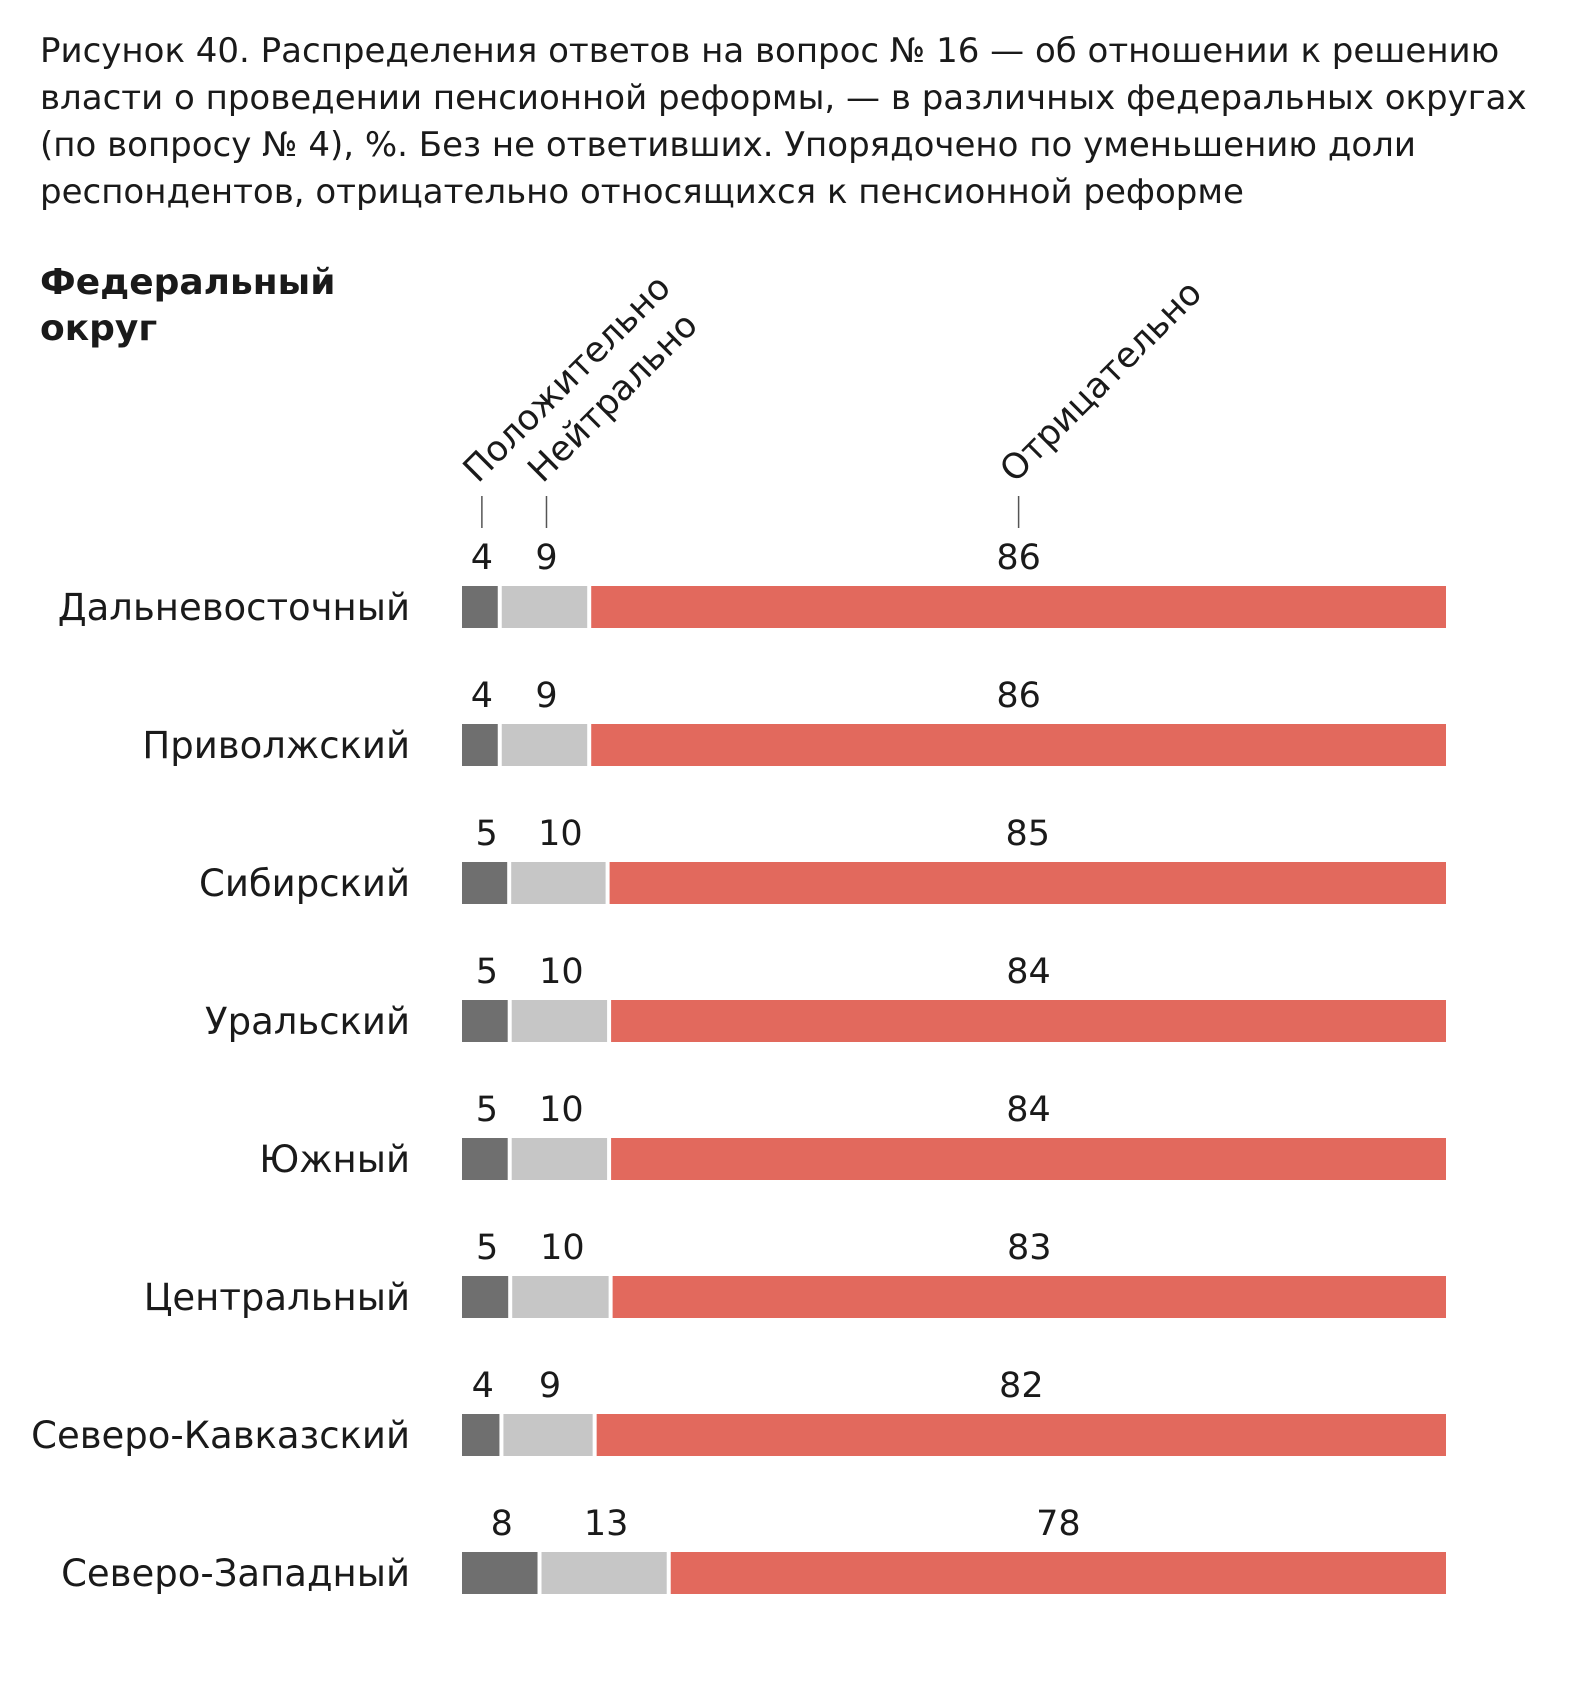 Image resolution: width=1583 pixels, height=1682 pixels. What do you see at coordinates (304, 883) in the screenshot?
I see `row-label-сибирский: Сибирский` at bounding box center [304, 883].